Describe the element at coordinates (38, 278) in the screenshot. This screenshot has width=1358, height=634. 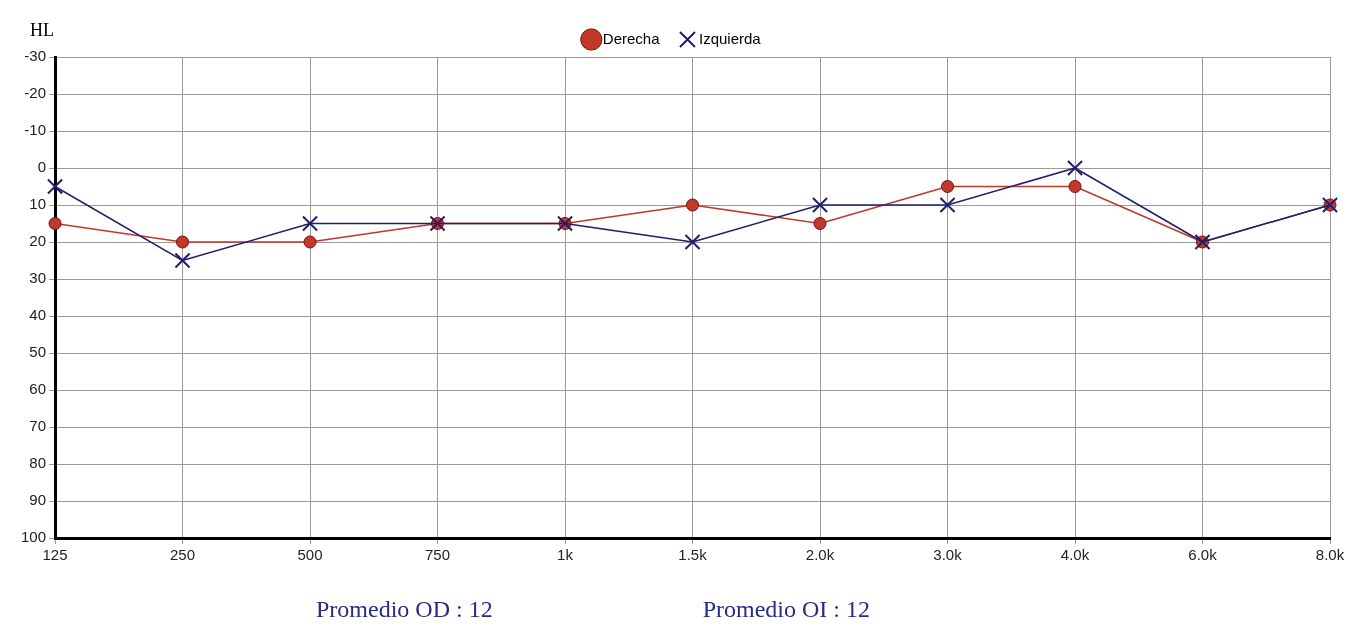
I see `y-tick-label: 30` at that location.